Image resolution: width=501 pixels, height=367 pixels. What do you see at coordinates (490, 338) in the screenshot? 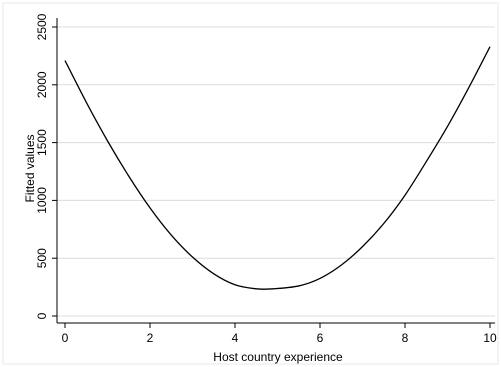
I see `x-tick-label: 10` at bounding box center [490, 338].